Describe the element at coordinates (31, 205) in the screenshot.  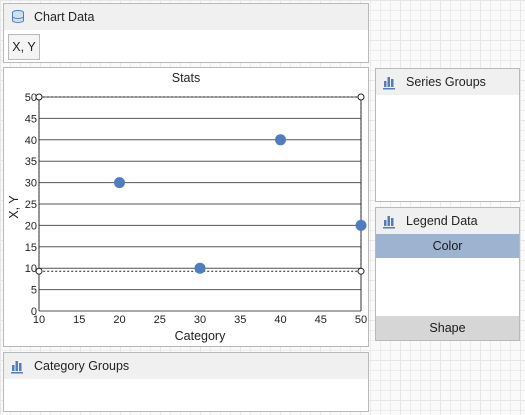
I see `y-tick-label: 25` at that location.